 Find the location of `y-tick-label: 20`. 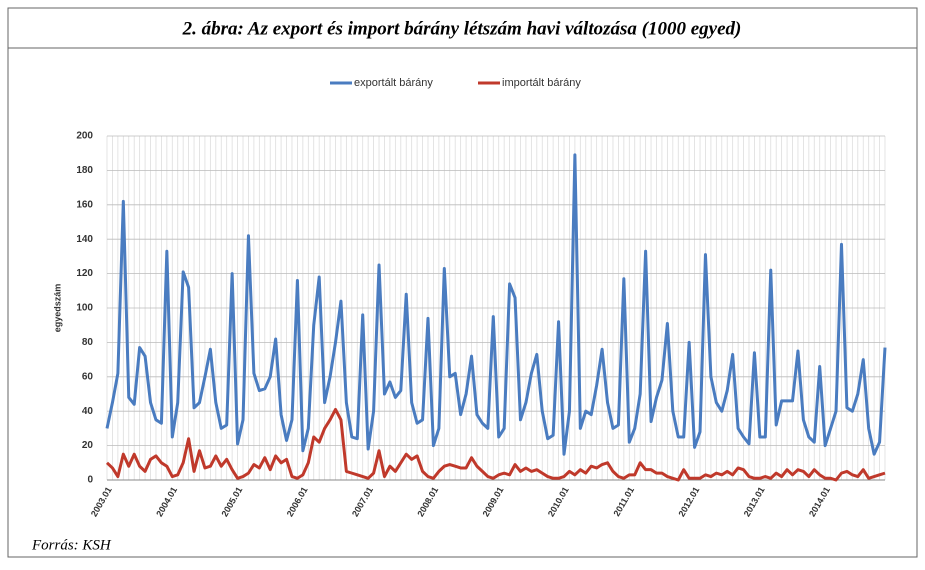

y-tick-label: 20 is located at coordinates (88, 445).